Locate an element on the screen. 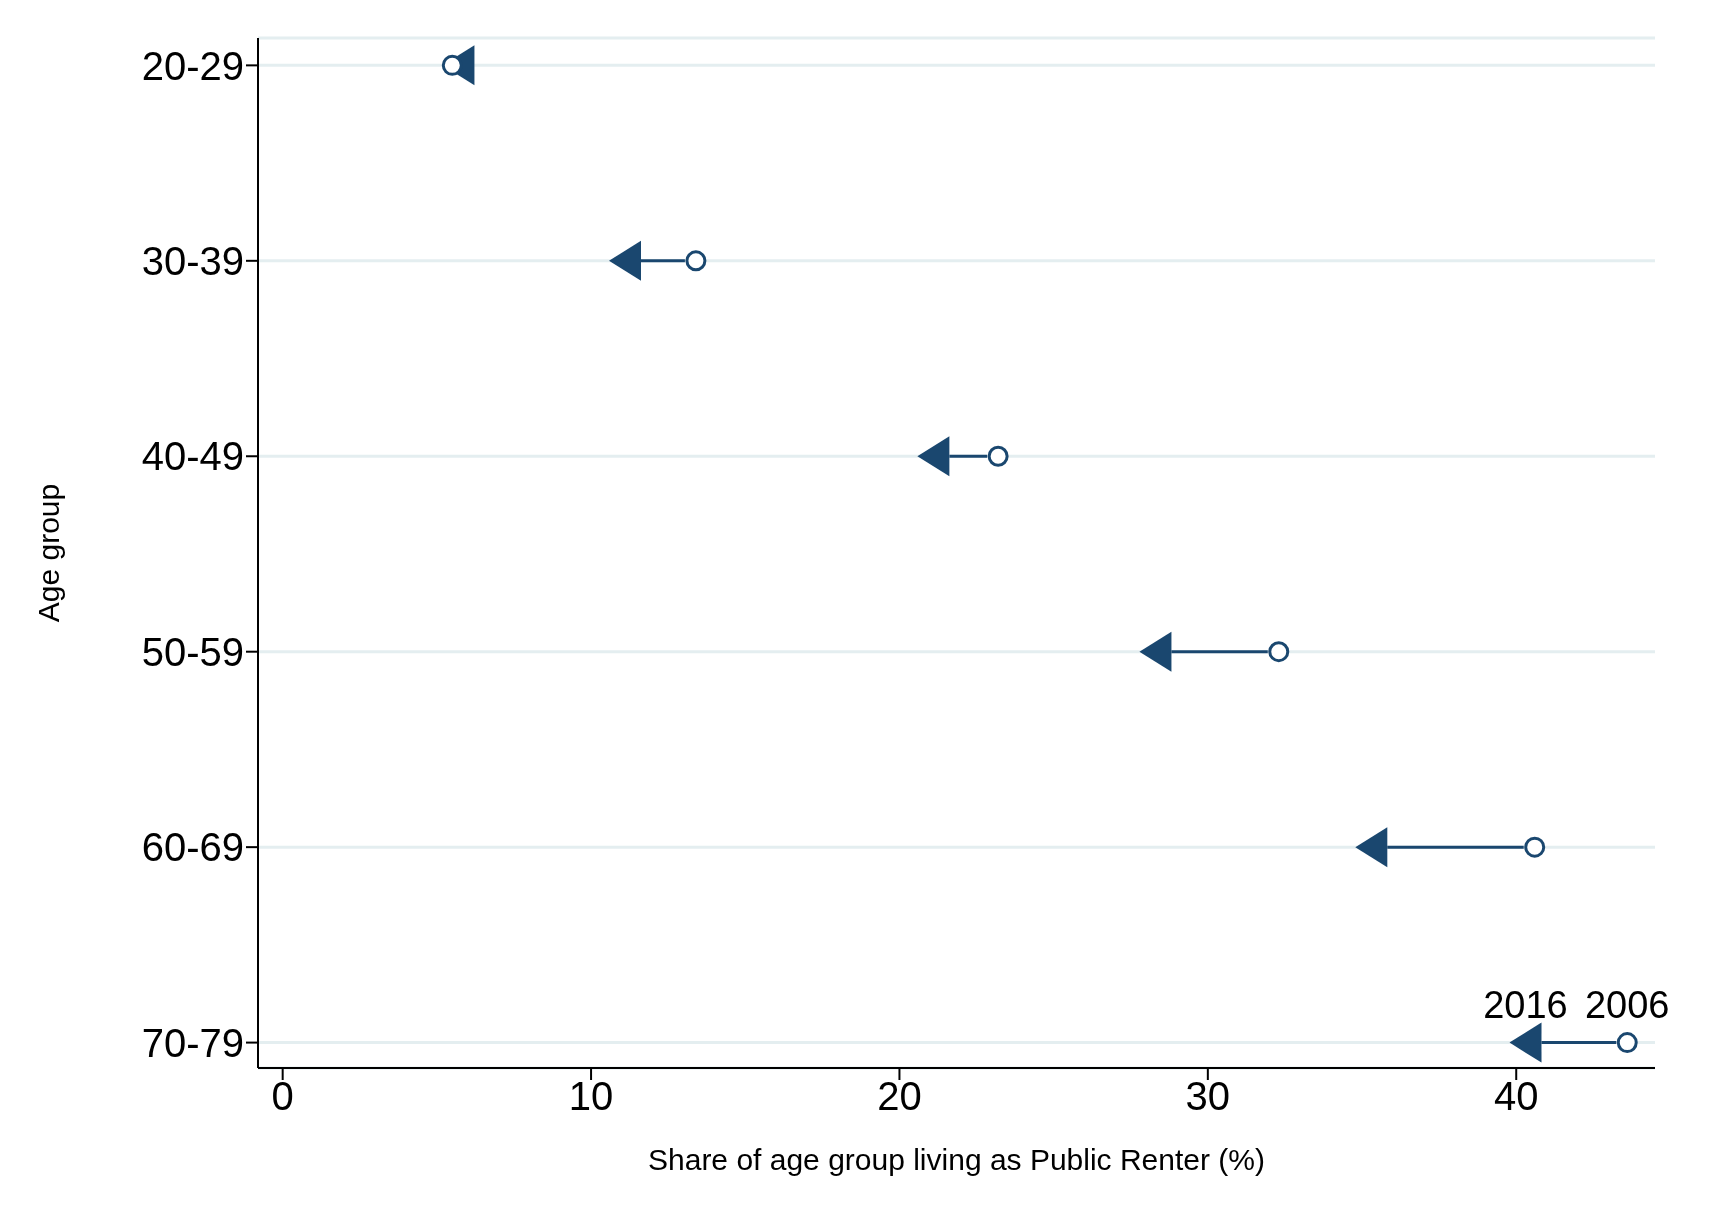  y-tick-label: 60-69 is located at coordinates (192, 847).